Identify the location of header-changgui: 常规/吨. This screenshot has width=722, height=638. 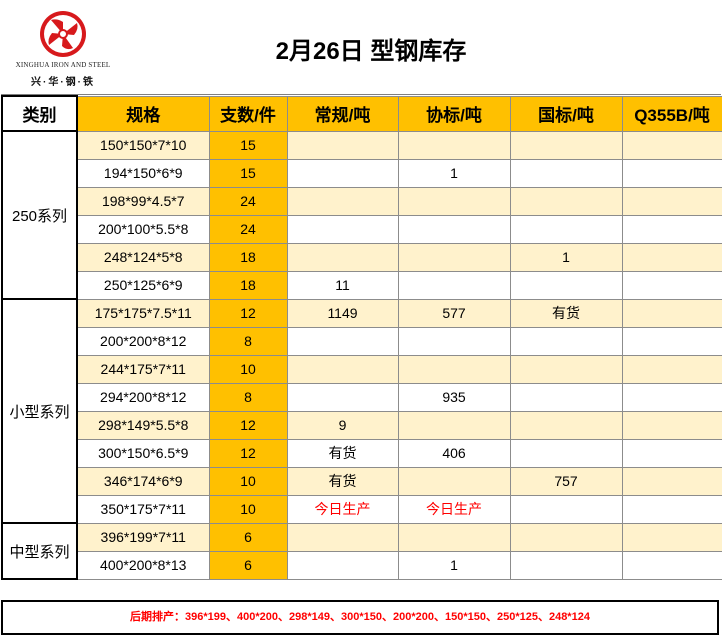
(342, 113).